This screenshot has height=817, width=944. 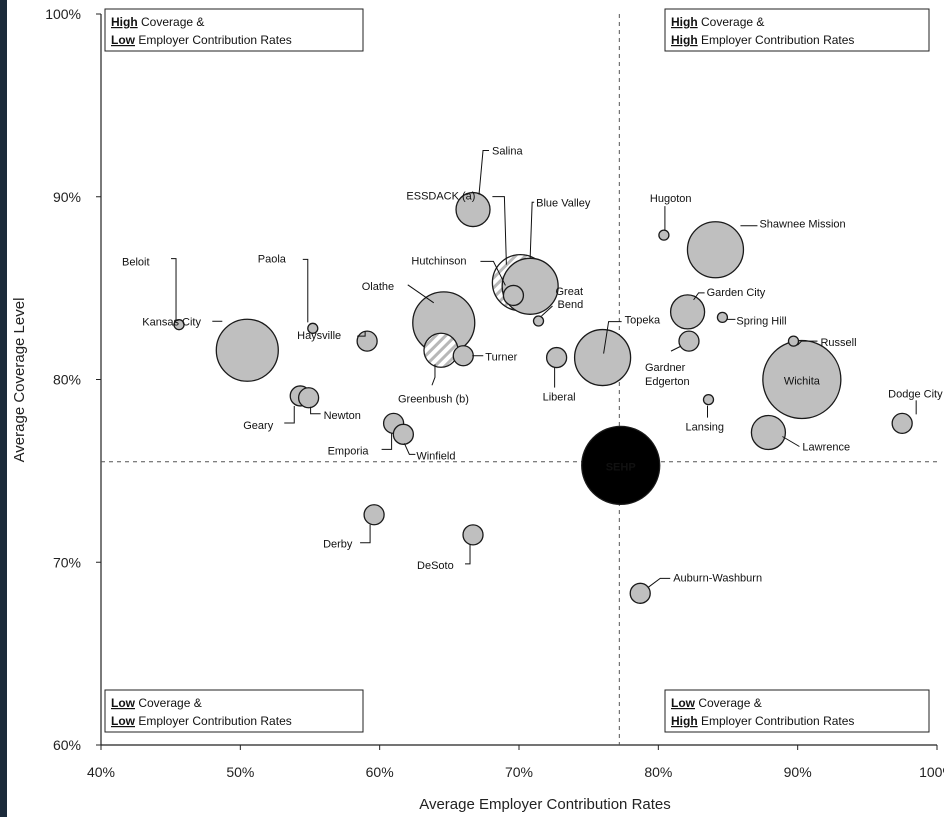 I want to click on label-turner: Turner, so click(x=501, y=358).